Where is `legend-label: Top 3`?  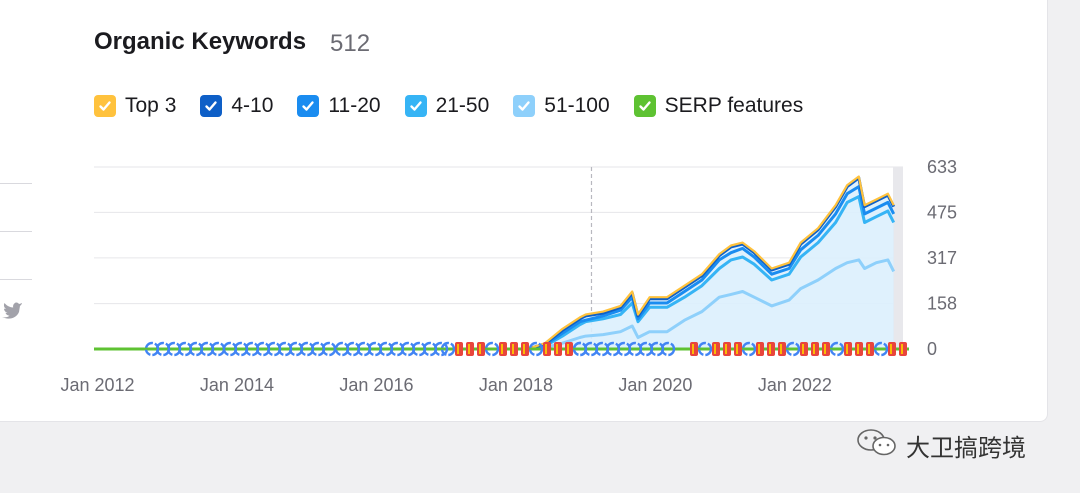 legend-label: Top 3 is located at coordinates (151, 105).